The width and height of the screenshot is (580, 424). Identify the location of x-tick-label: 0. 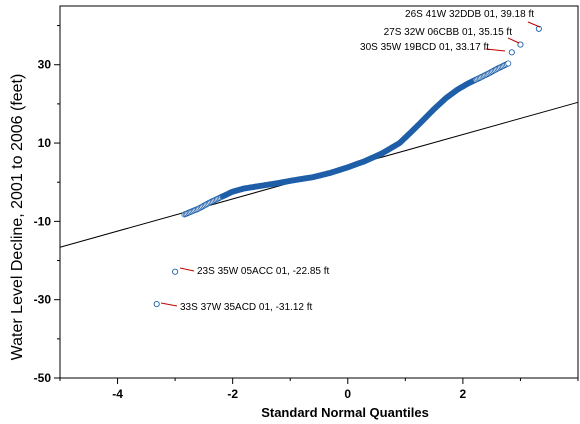
(347, 394).